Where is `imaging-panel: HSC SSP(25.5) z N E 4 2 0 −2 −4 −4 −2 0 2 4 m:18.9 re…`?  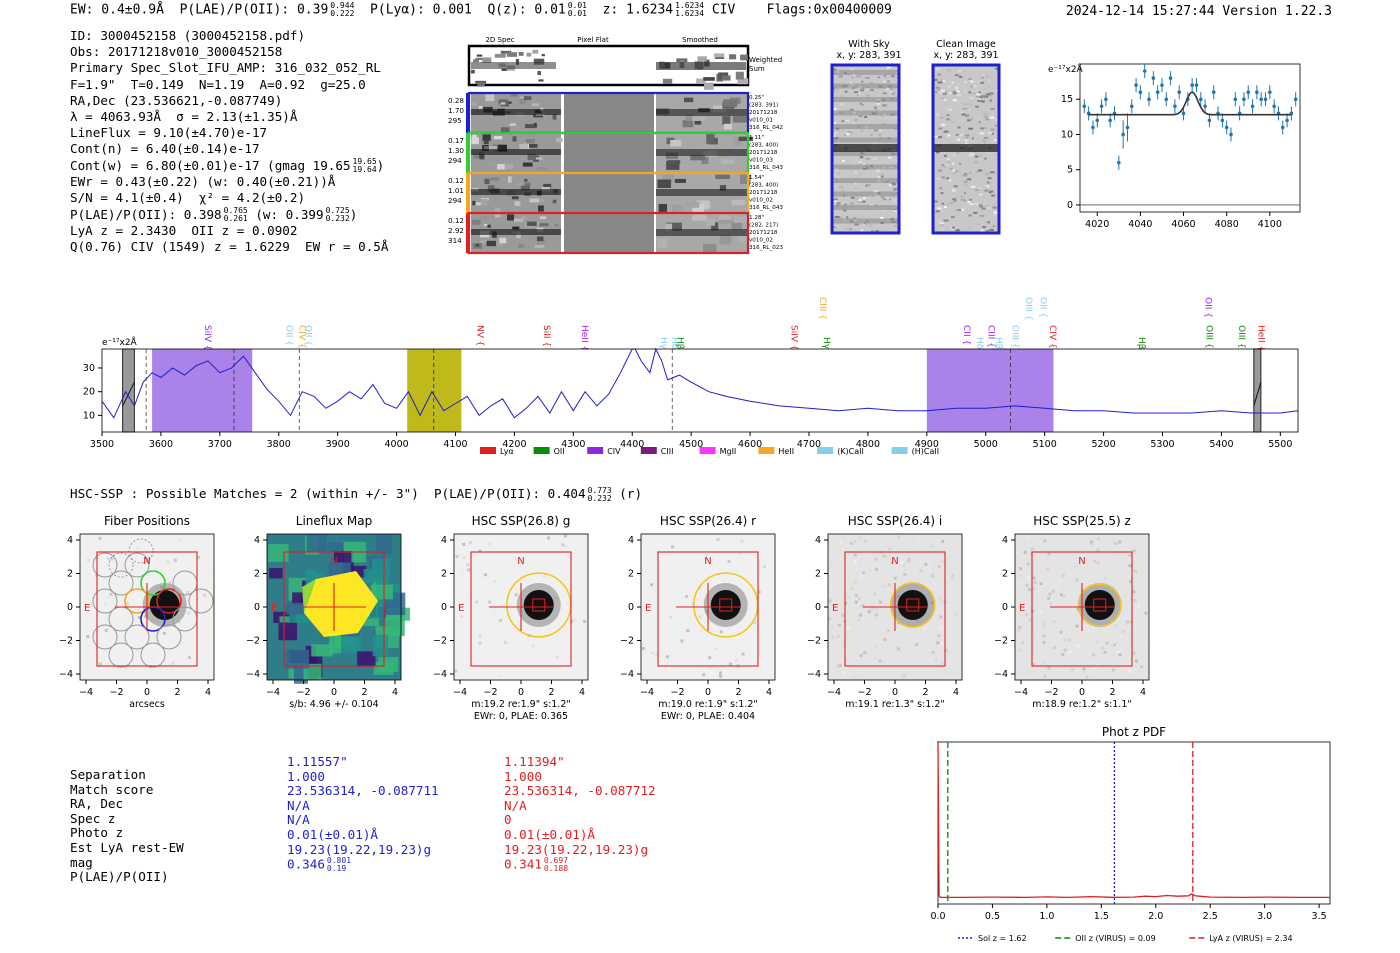
imaging-panel: HSC SSP(25.5) z N E 4 2 0 −2 −4 −4 −2 0 2 4 m:18.9 re… is located at coordinates (1072, 612).